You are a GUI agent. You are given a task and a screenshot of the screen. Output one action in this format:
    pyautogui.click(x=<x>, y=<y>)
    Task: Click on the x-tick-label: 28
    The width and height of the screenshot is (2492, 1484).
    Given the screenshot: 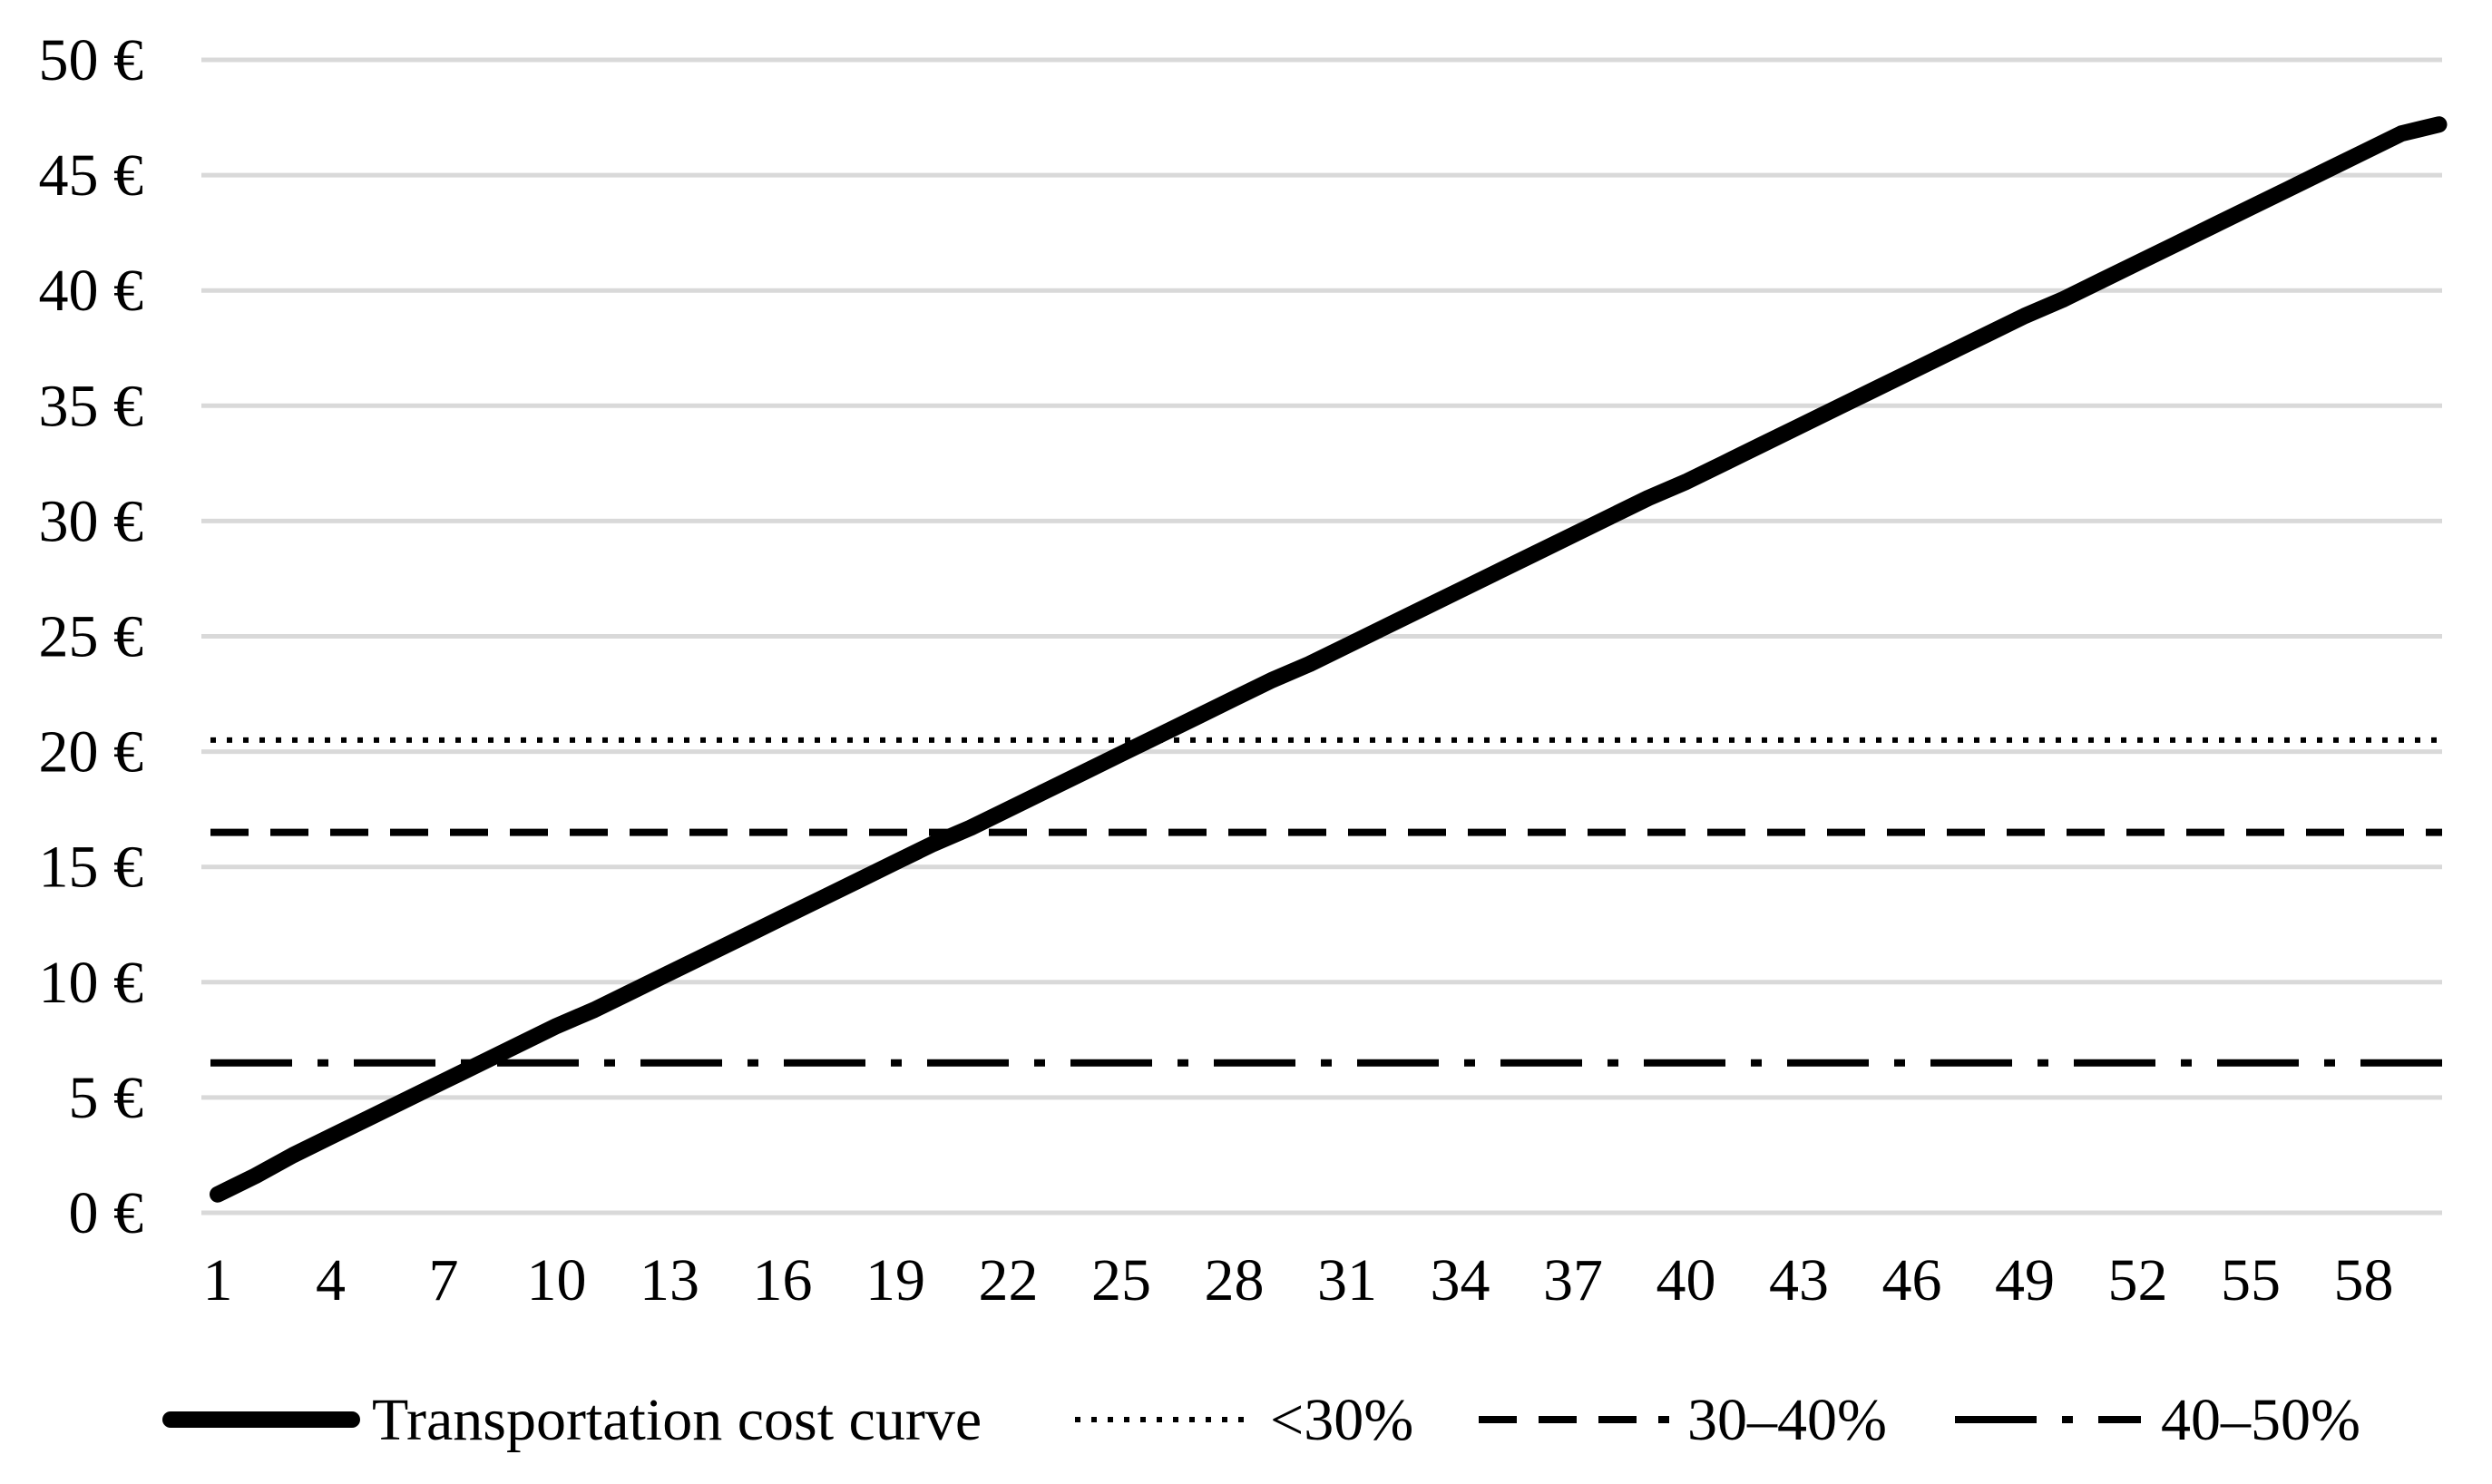 What is the action you would take?
    pyautogui.click(x=1235, y=1280)
    